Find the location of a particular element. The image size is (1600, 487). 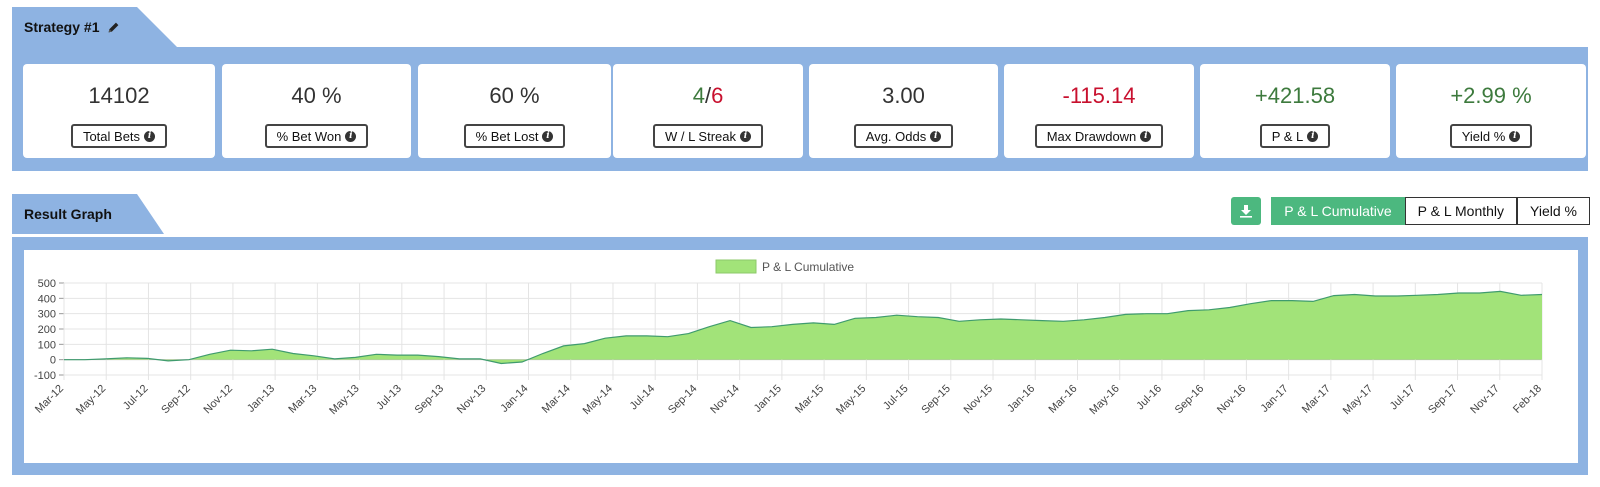

graph-mode-toggle: P & L Cumulative P & L Monthly Yield % is located at coordinates (1430, 211).